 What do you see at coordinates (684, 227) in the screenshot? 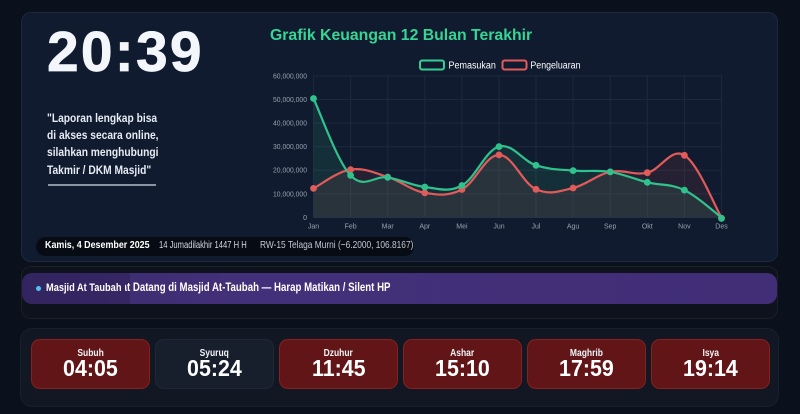
I see `svg-text: Nov` at bounding box center [684, 227].